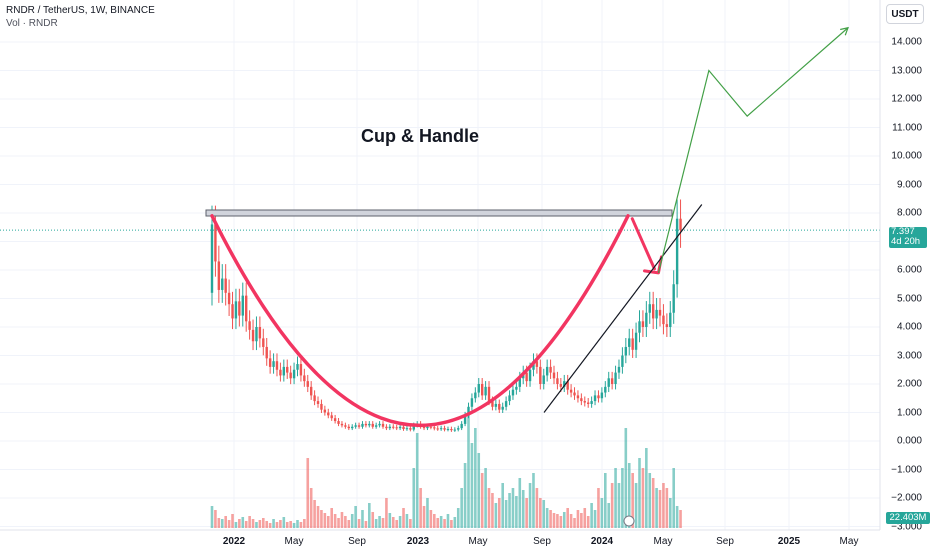  I want to click on time-axis-label: May, so click(294, 541).